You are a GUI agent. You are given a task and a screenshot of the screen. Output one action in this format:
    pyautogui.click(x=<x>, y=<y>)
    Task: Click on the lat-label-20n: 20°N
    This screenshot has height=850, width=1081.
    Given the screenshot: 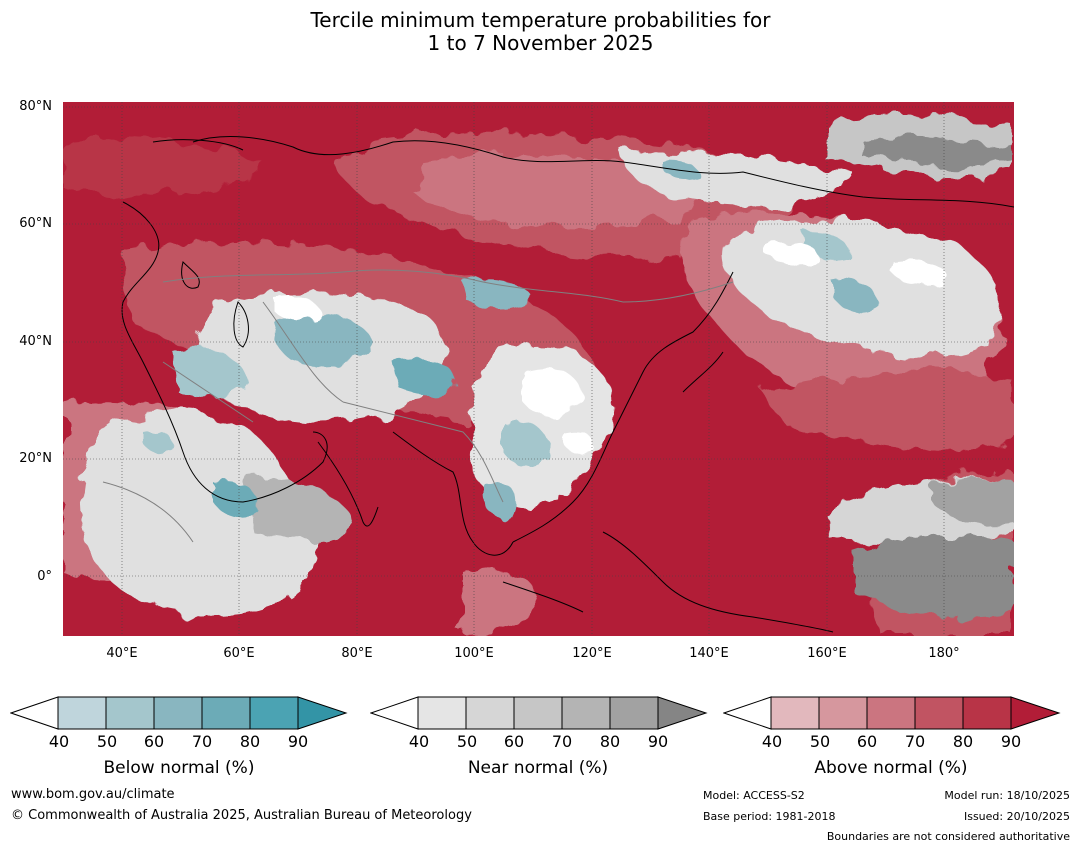 What is the action you would take?
    pyautogui.click(x=35, y=458)
    